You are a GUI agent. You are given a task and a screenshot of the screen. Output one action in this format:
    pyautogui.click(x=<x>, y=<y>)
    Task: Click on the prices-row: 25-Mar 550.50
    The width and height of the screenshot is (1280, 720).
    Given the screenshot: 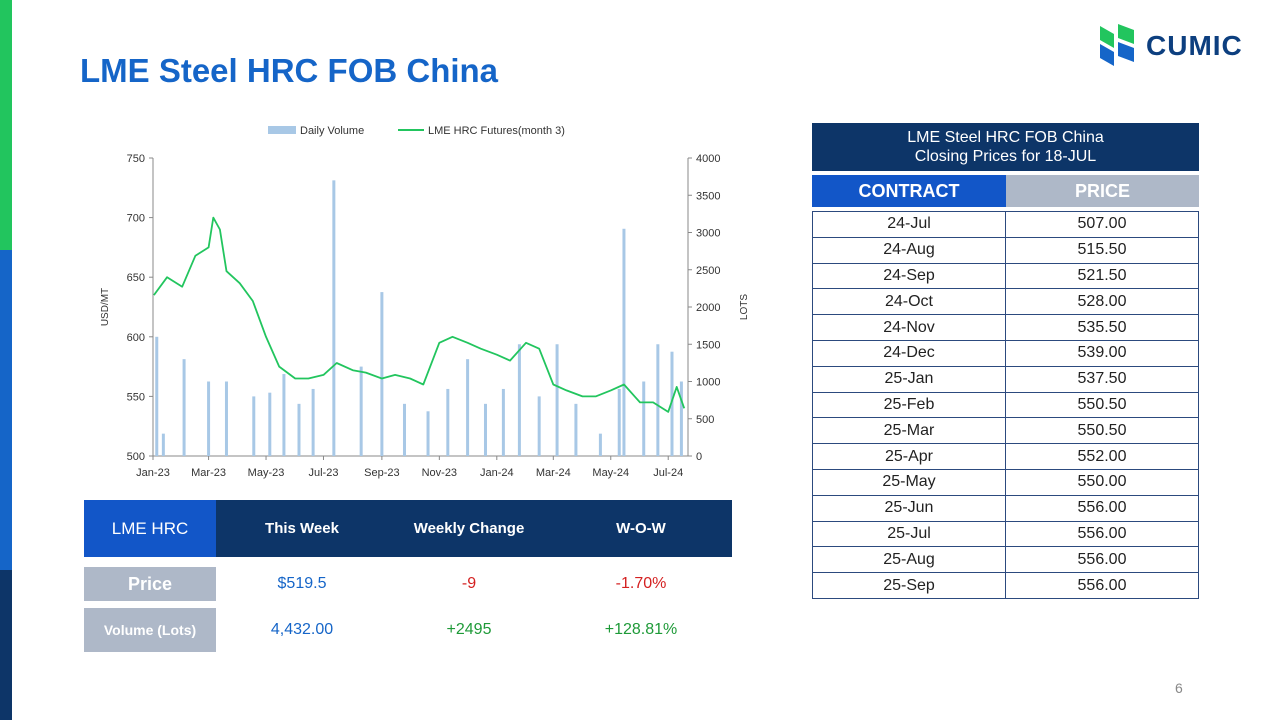 What is the action you would take?
    pyautogui.click(x=1005, y=431)
    